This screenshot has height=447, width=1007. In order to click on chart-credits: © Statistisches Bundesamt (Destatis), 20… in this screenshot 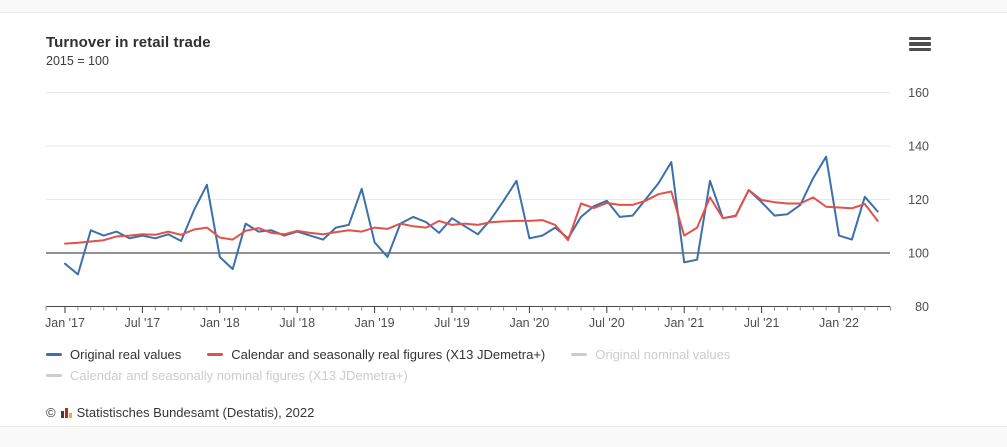, I will do `click(180, 412)`.